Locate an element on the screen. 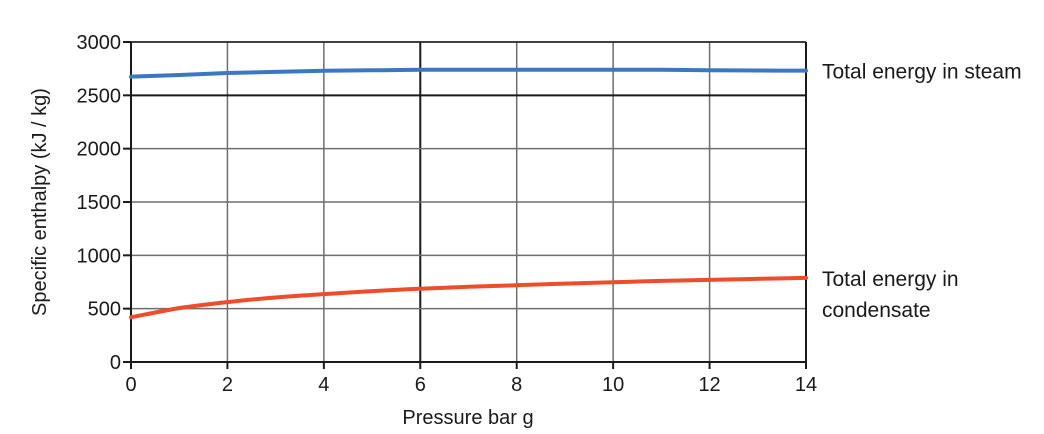  y-tick-label: 2000 is located at coordinates (99, 150).